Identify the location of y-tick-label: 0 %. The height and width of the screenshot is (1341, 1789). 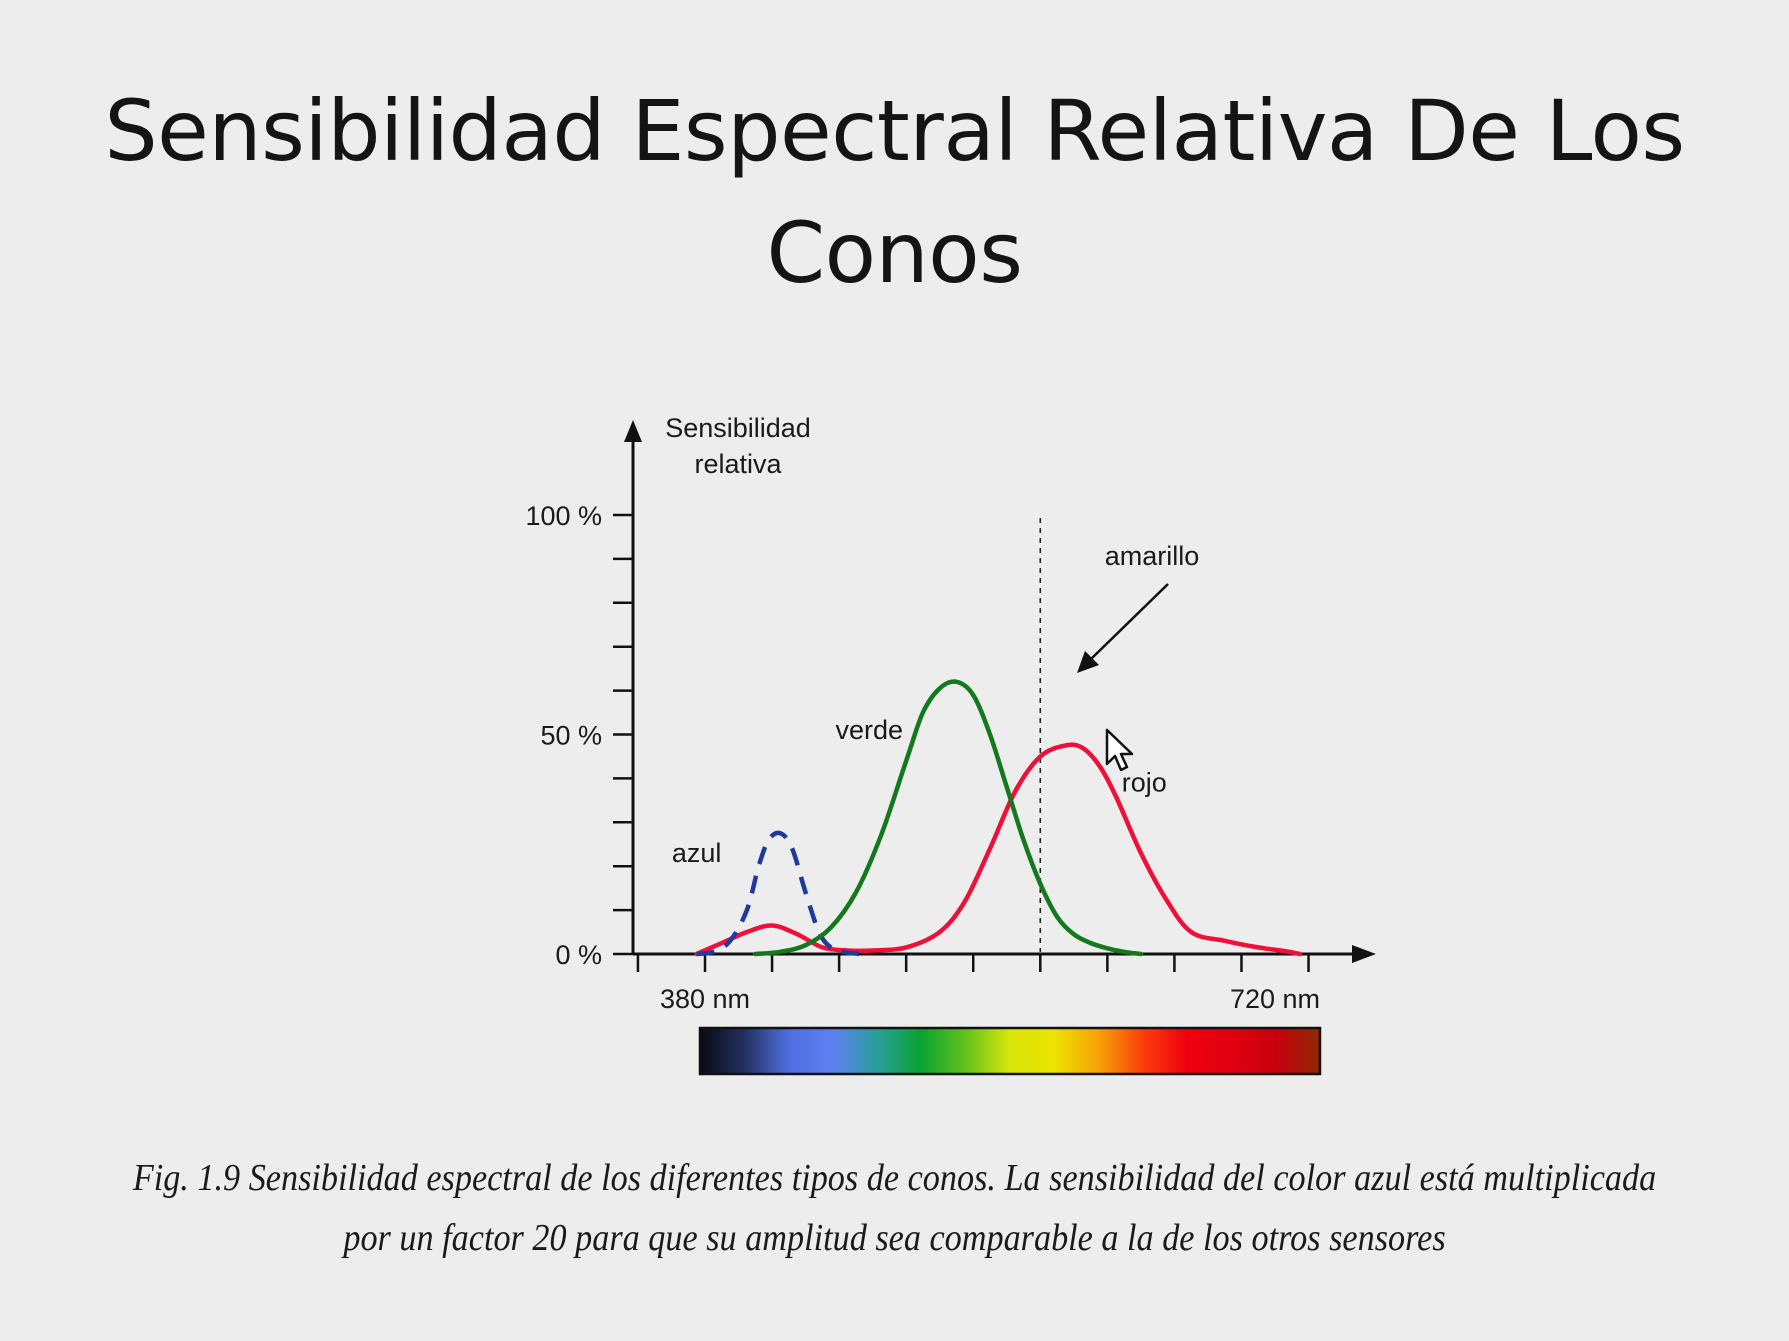
(578, 955).